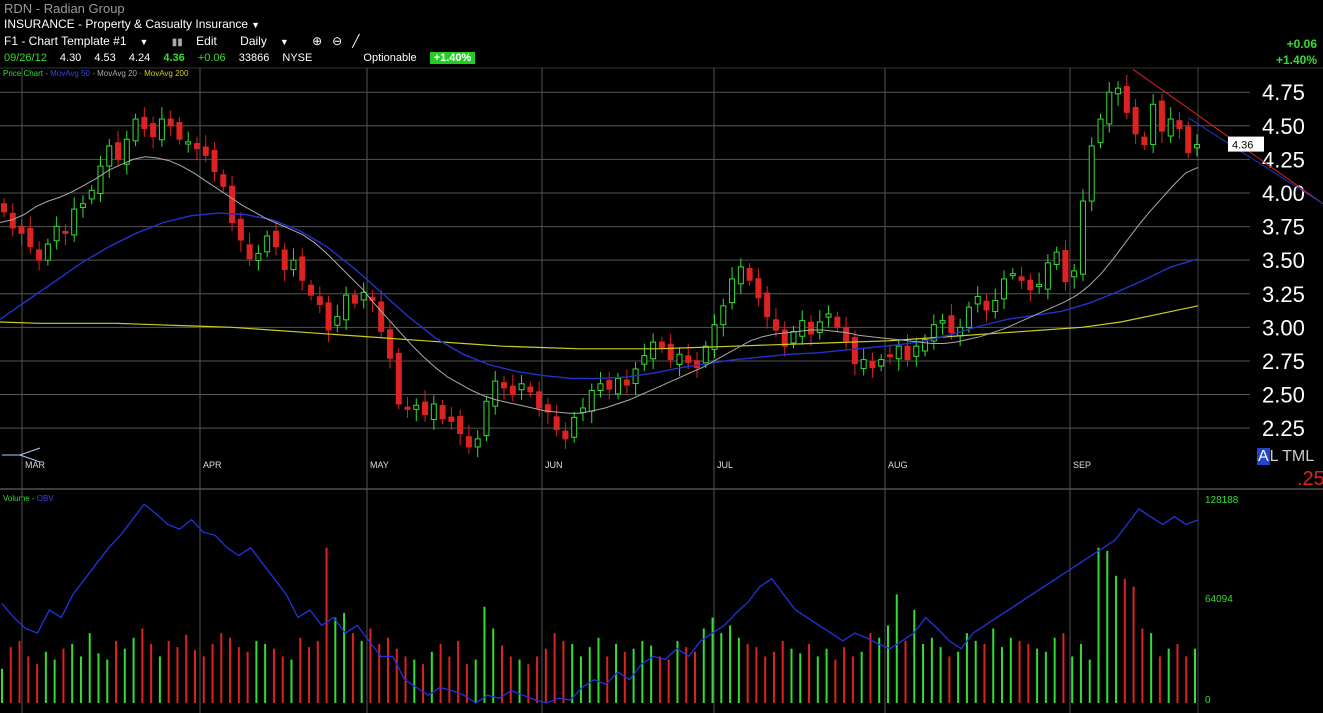 The width and height of the screenshot is (1323, 713). I want to click on template-dropdown: F1 - Chart Template #1 ▼, so click(81, 41).